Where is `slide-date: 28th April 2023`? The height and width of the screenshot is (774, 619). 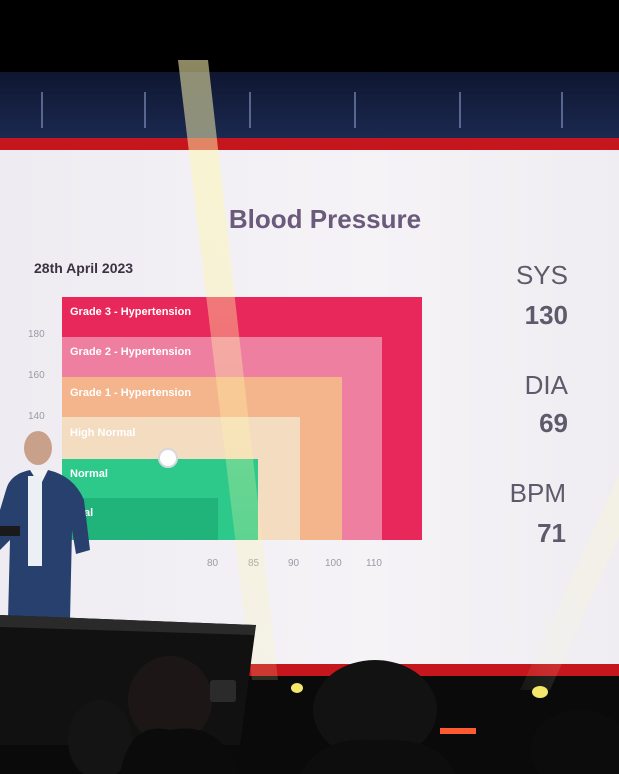 slide-date: 28th April 2023 is located at coordinates (84, 268).